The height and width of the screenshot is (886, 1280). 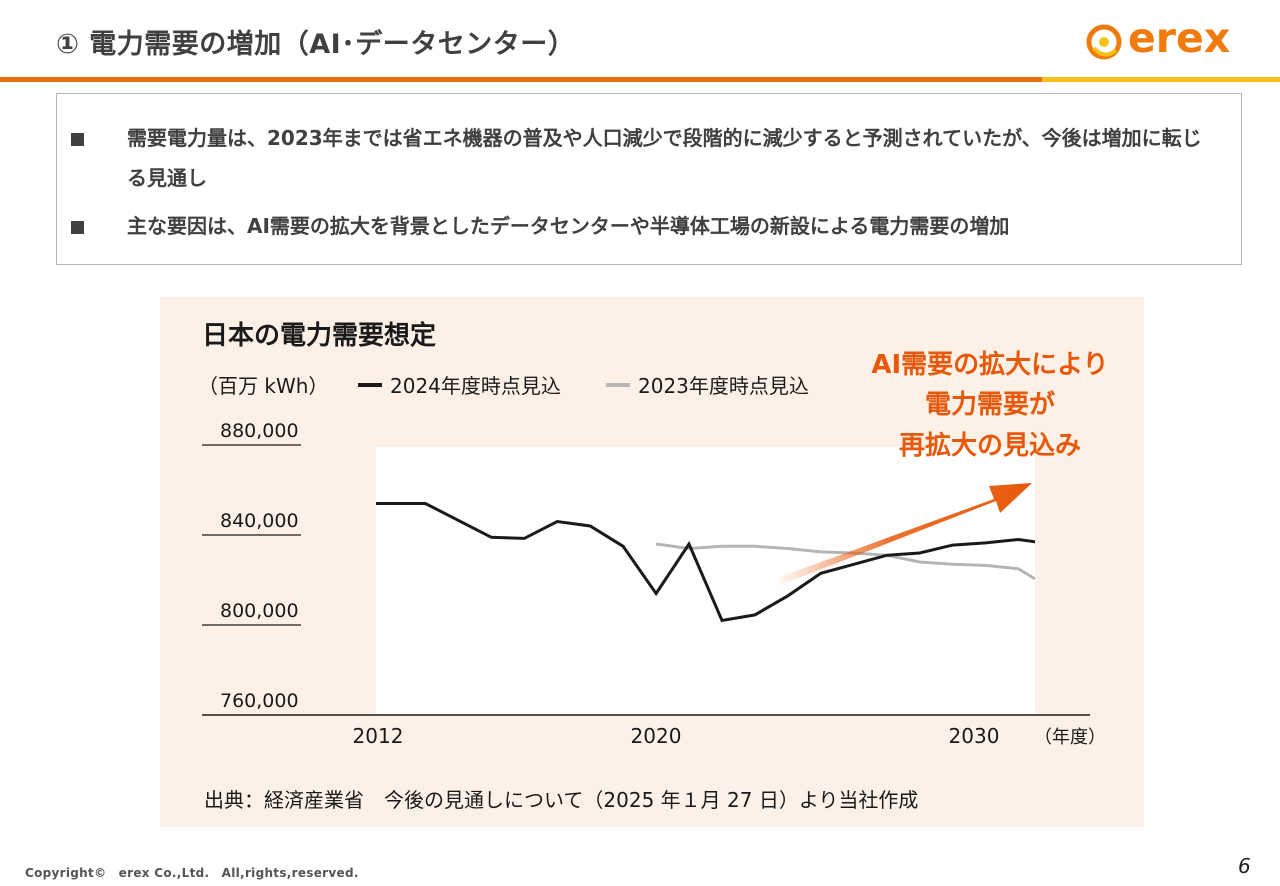 I want to click on annotation-line-3: 再拡大の見込み, so click(x=990, y=446).